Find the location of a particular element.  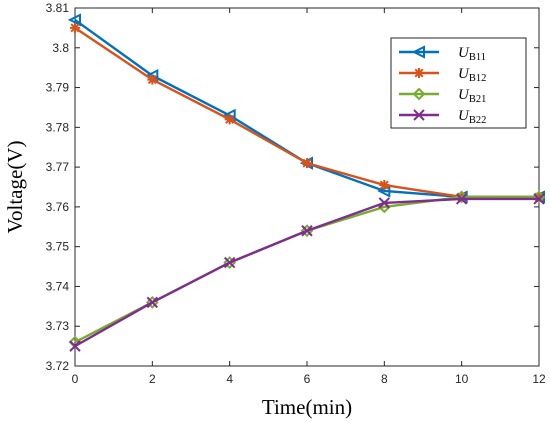

x-tick-label: 10 is located at coordinates (462, 379).